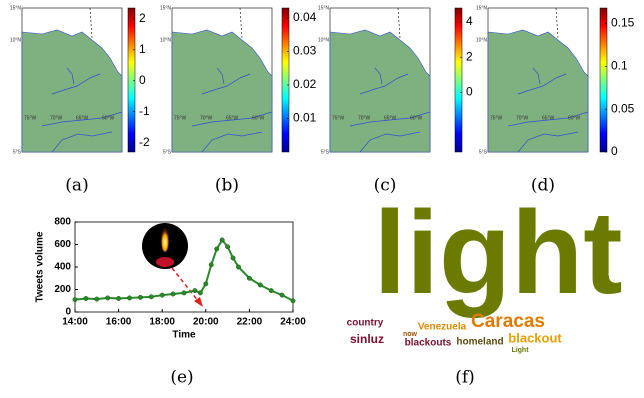 The width and height of the screenshot is (644, 398). What do you see at coordinates (162, 322) in the screenshot?
I see `x-tick-label: 18:00` at bounding box center [162, 322].